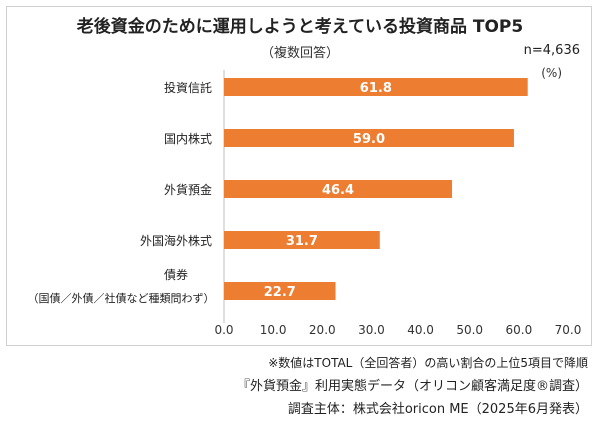 This screenshot has width=600, height=423. Describe the element at coordinates (568, 330) in the screenshot. I see `x-tick-label-7: 70.0` at that location.